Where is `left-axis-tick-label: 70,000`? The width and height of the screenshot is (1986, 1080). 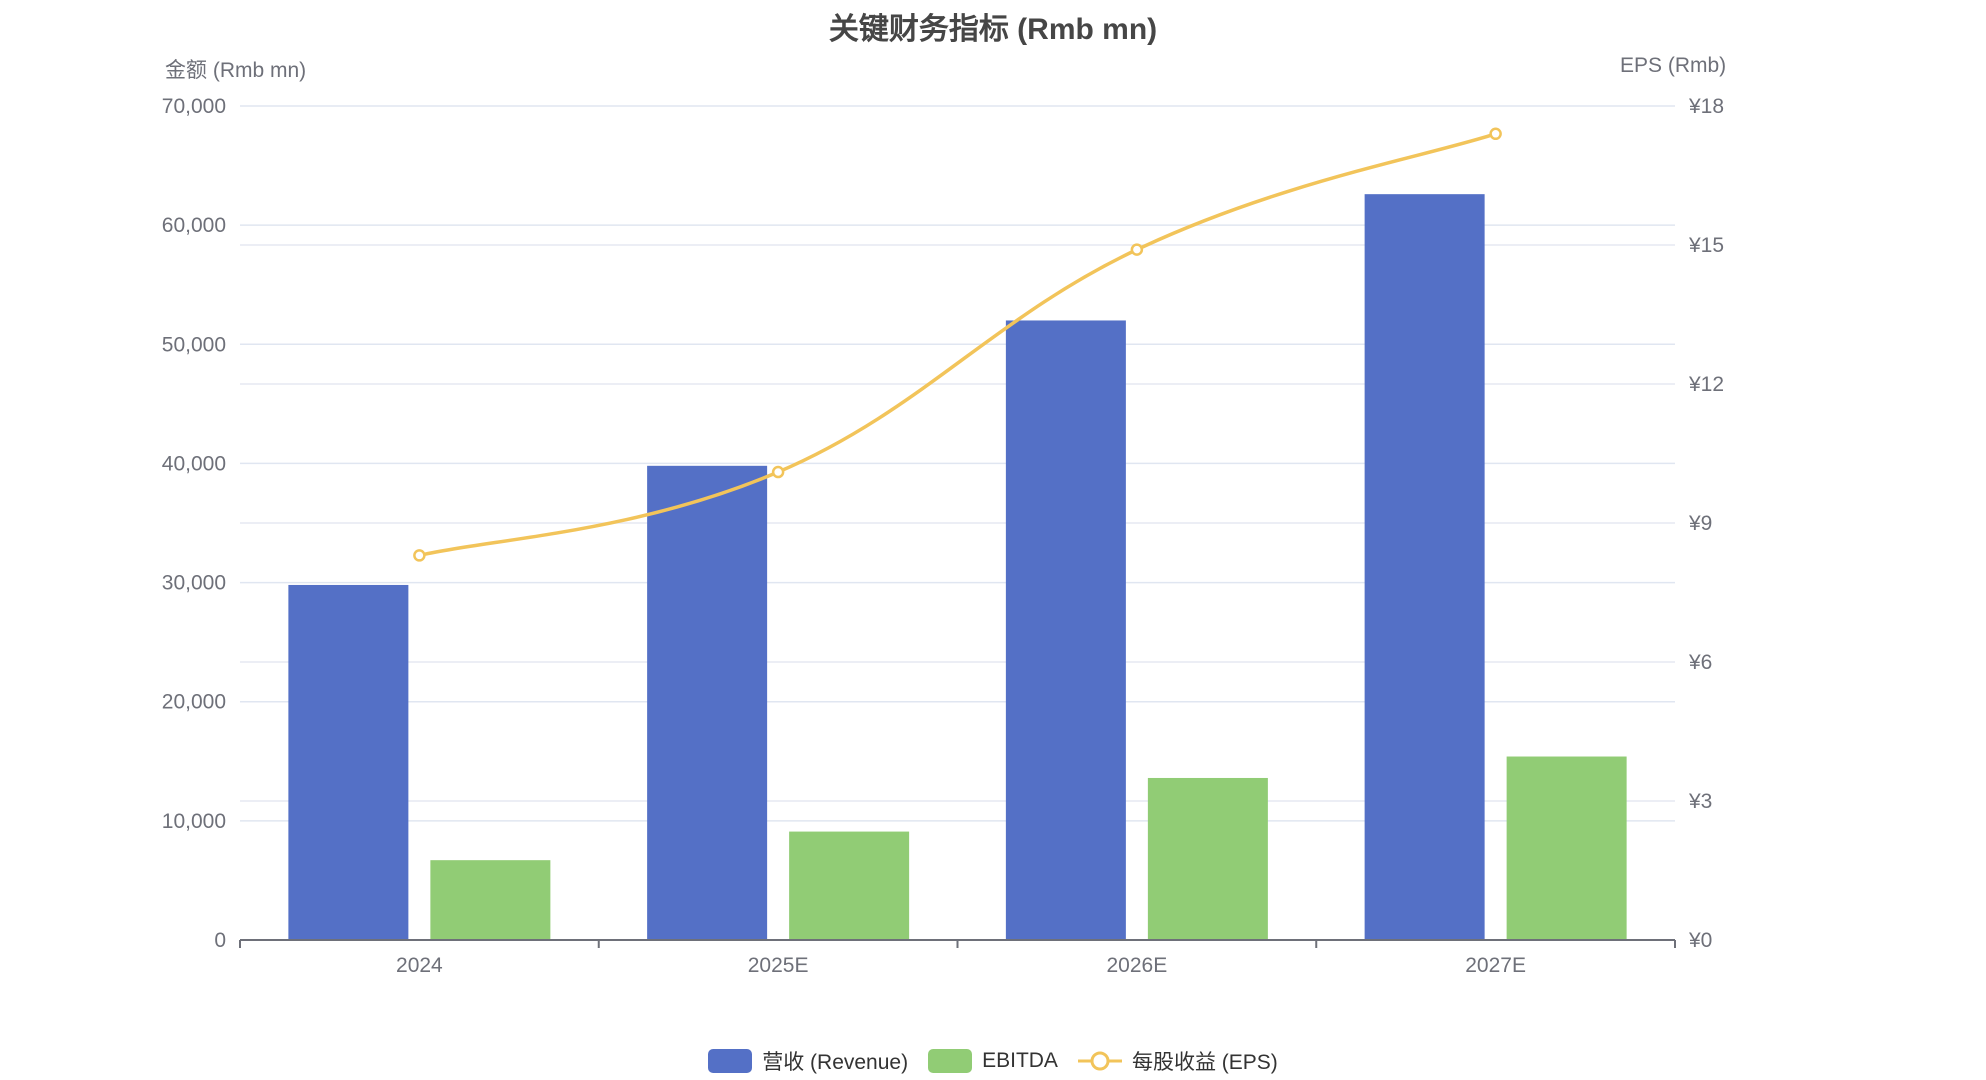
left-axis-tick-label: 70,000 is located at coordinates (194, 106).